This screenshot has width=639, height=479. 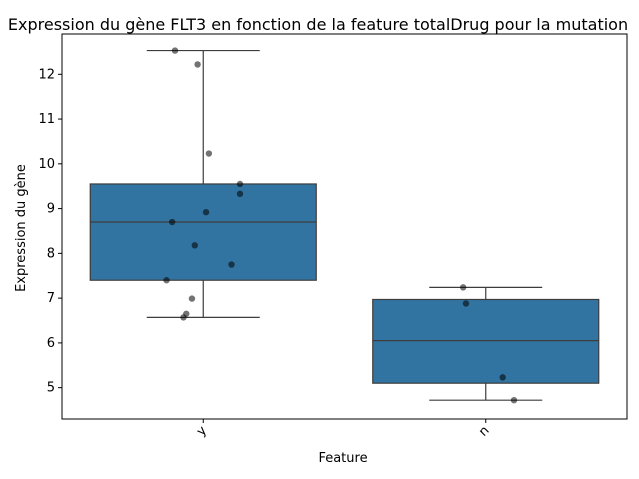 What do you see at coordinates (51, 253) in the screenshot?
I see `y-tick-label: 8` at bounding box center [51, 253].